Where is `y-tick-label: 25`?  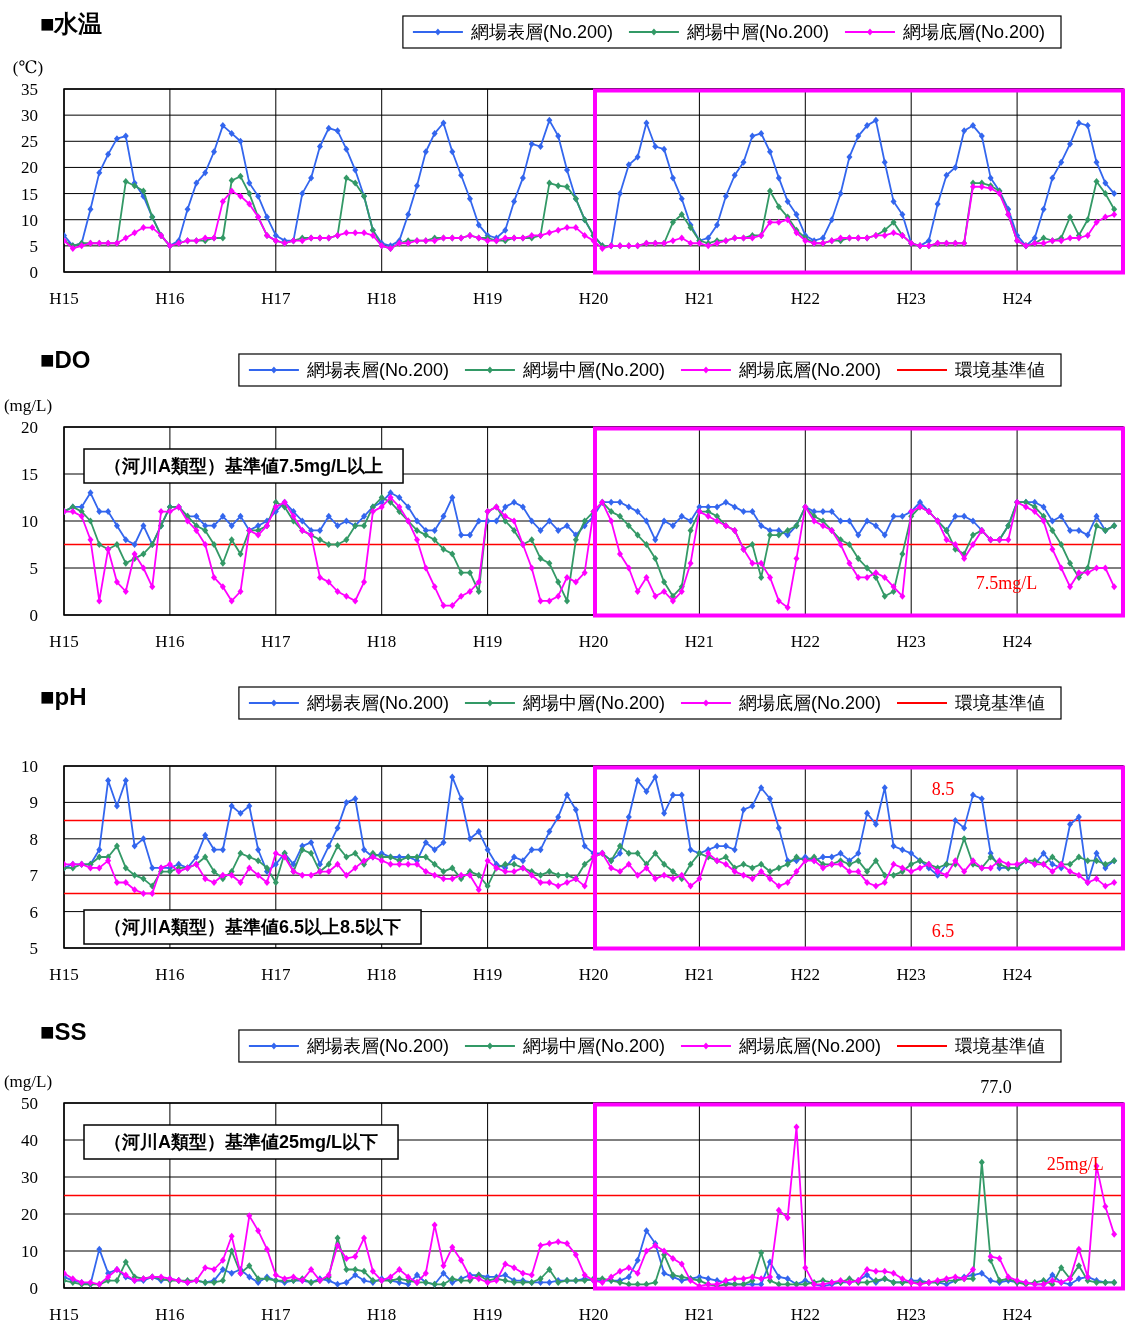 y-tick-label: 25 is located at coordinates (29, 142).